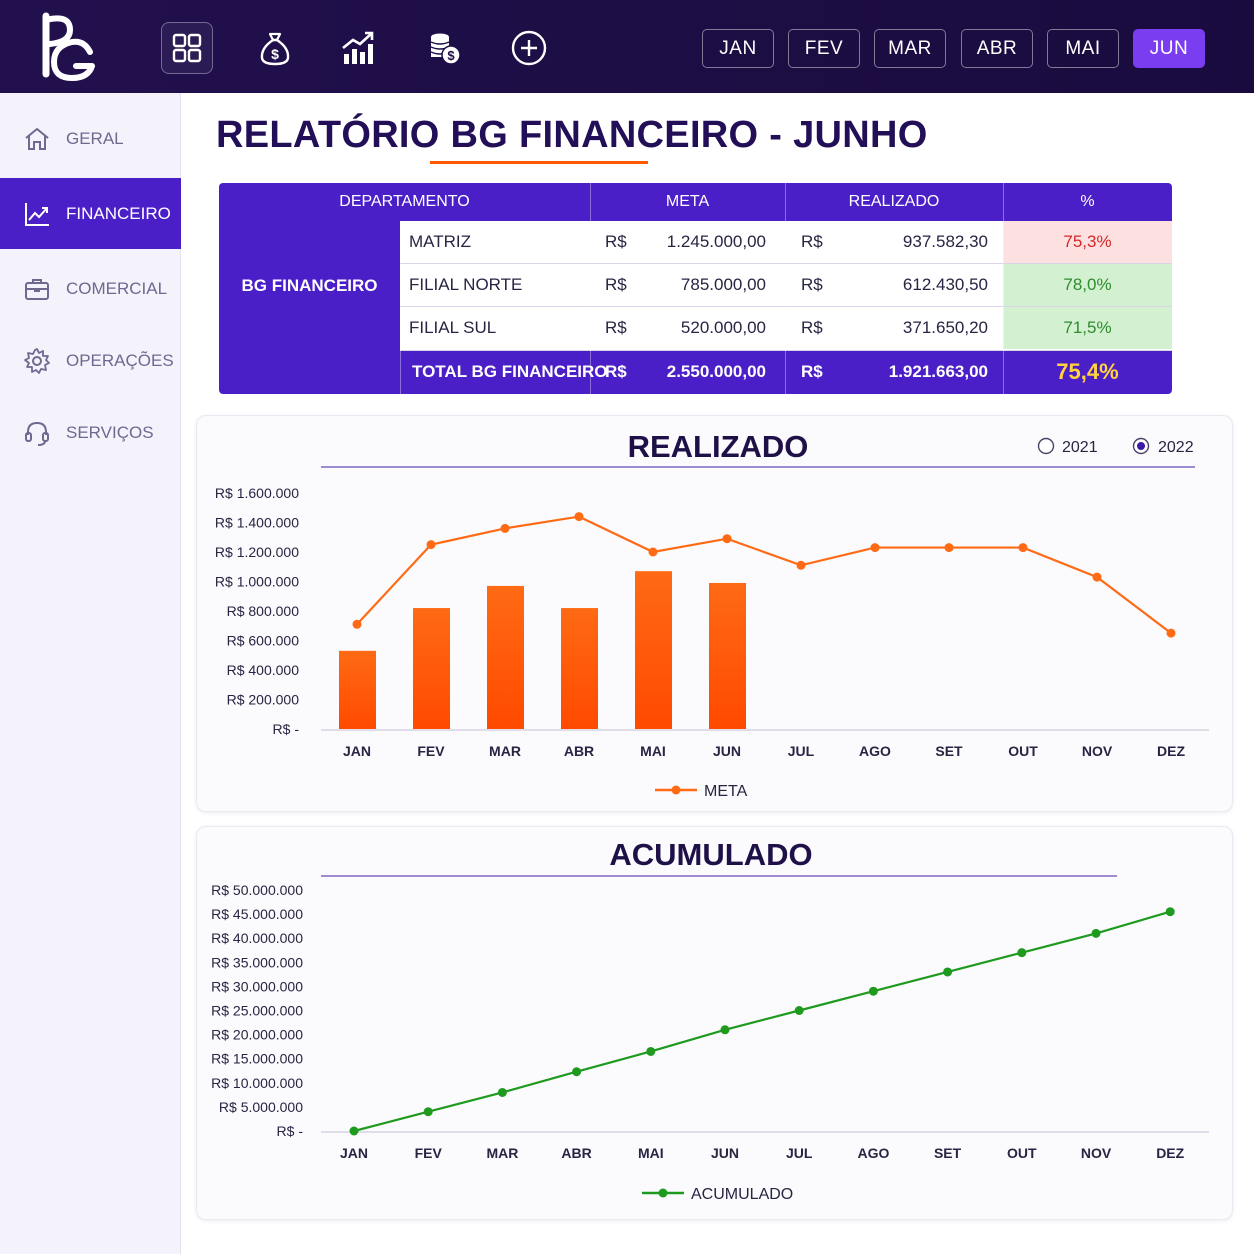 The width and height of the screenshot is (1254, 1254). Describe the element at coordinates (687, 201) in the screenshot. I see `header-meta: META` at that location.